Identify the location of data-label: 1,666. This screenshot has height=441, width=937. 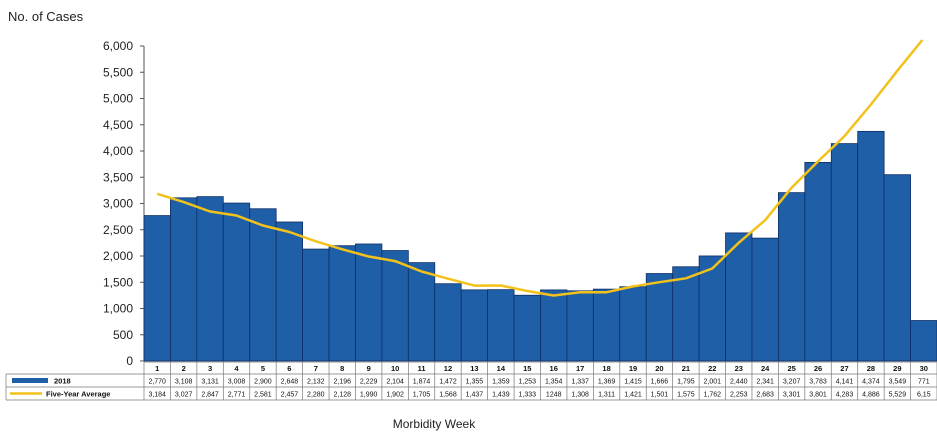
(660, 382).